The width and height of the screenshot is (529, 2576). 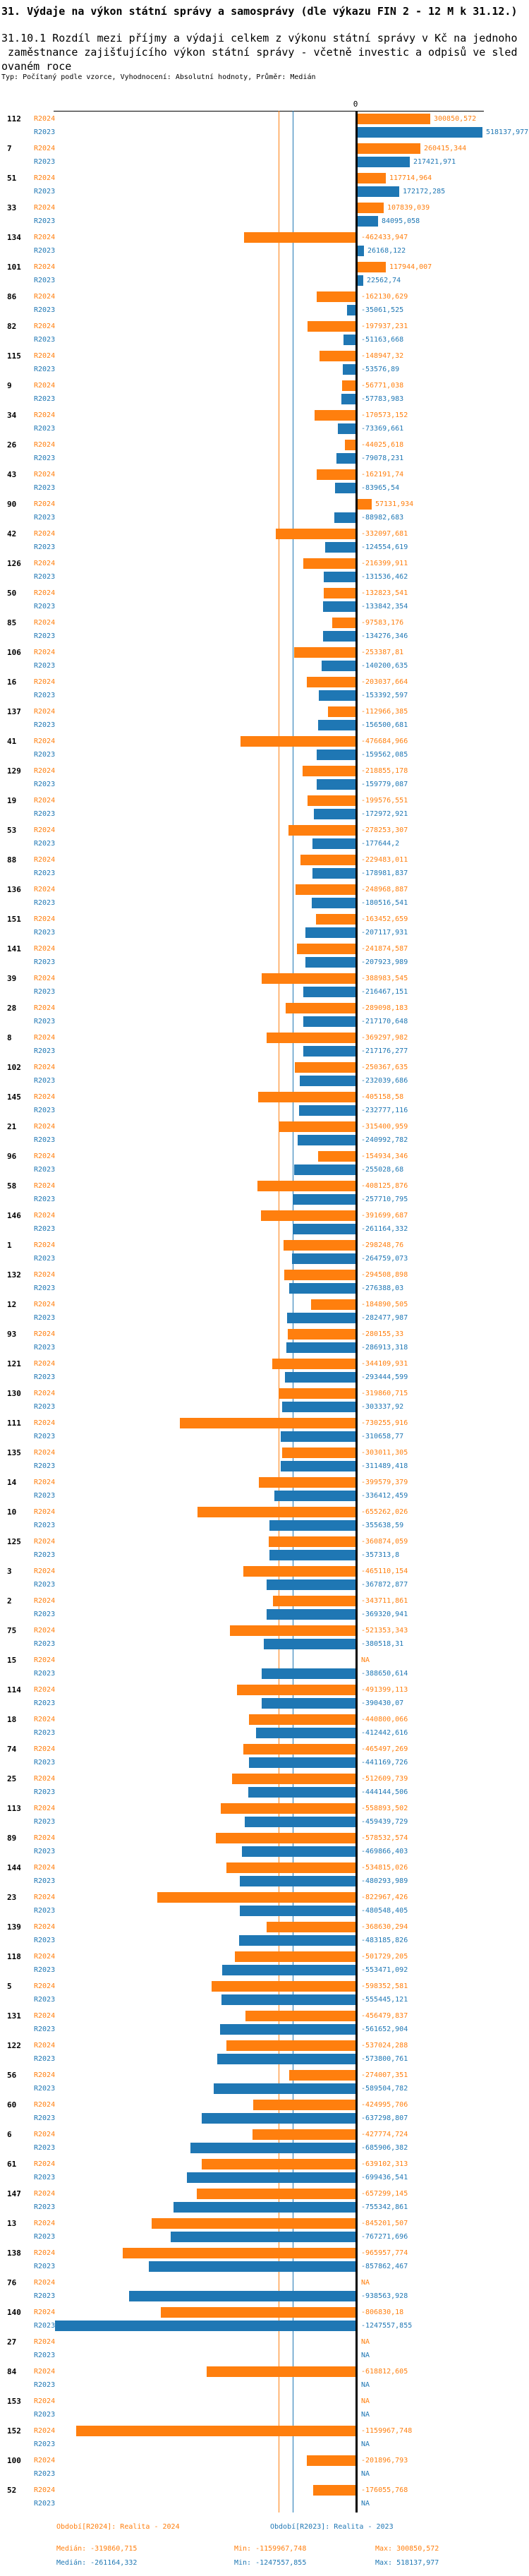 What do you see at coordinates (12, 1156) in the screenshot?
I see `row-id-label: 96` at bounding box center [12, 1156].